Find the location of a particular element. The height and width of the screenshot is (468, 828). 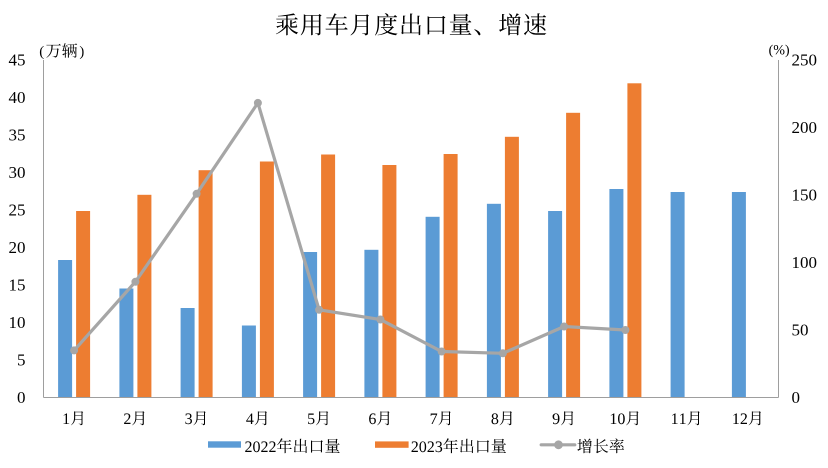

svg-text: 100 is located at coordinates (805, 262).